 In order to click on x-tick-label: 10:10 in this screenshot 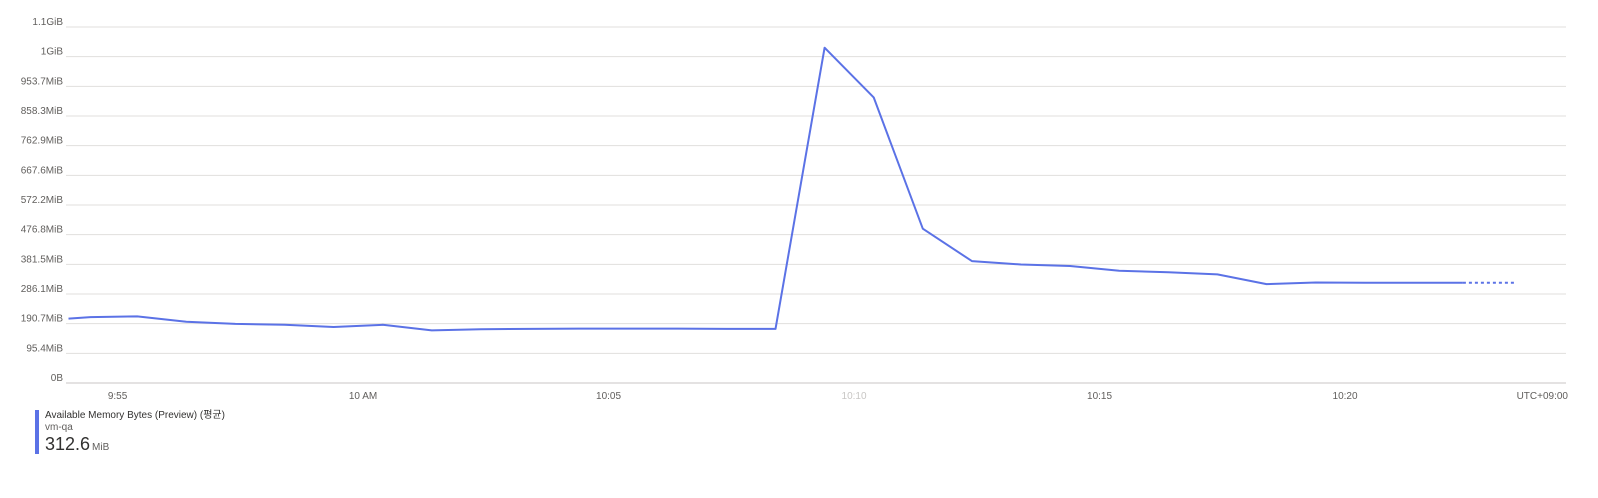, I will do `click(854, 396)`.